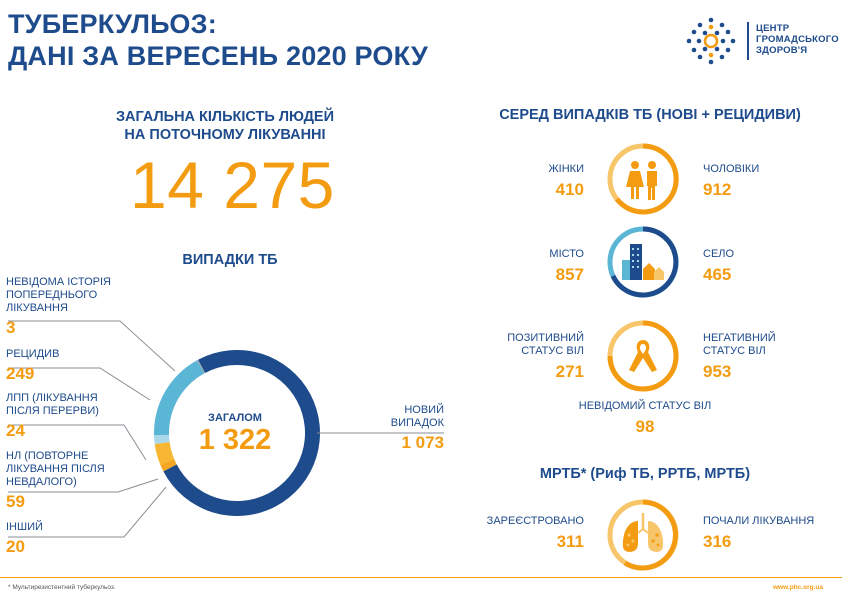  What do you see at coordinates (83, 485) in the screenshot?
I see `leader-line-failure` at bounding box center [83, 485].